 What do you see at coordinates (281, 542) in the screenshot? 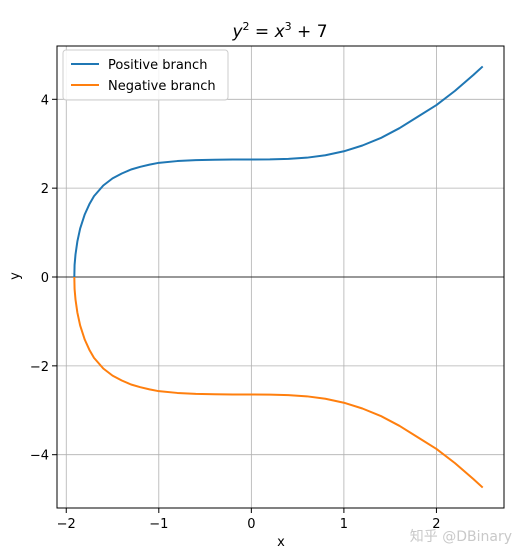
I see `x-axis-label: x` at bounding box center [281, 542].